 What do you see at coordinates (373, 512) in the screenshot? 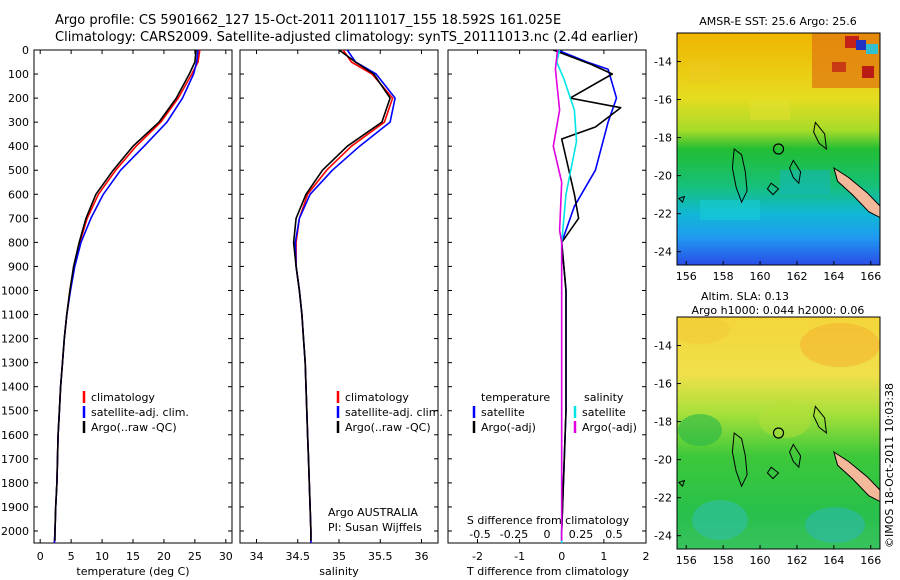
I see `float-program-note: Argo AUSTRALIA` at bounding box center [373, 512].